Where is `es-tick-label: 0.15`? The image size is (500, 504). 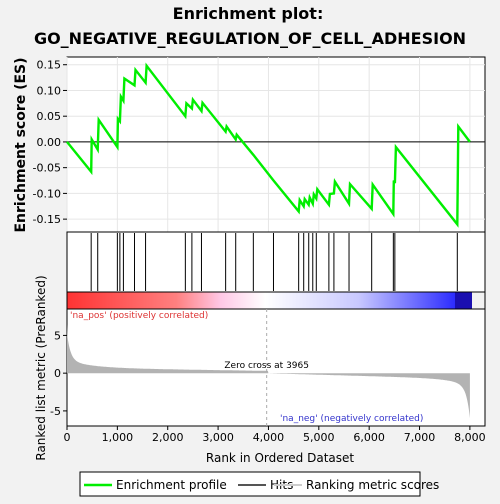
es-tick-label: 0.15 is located at coordinates (49, 65).